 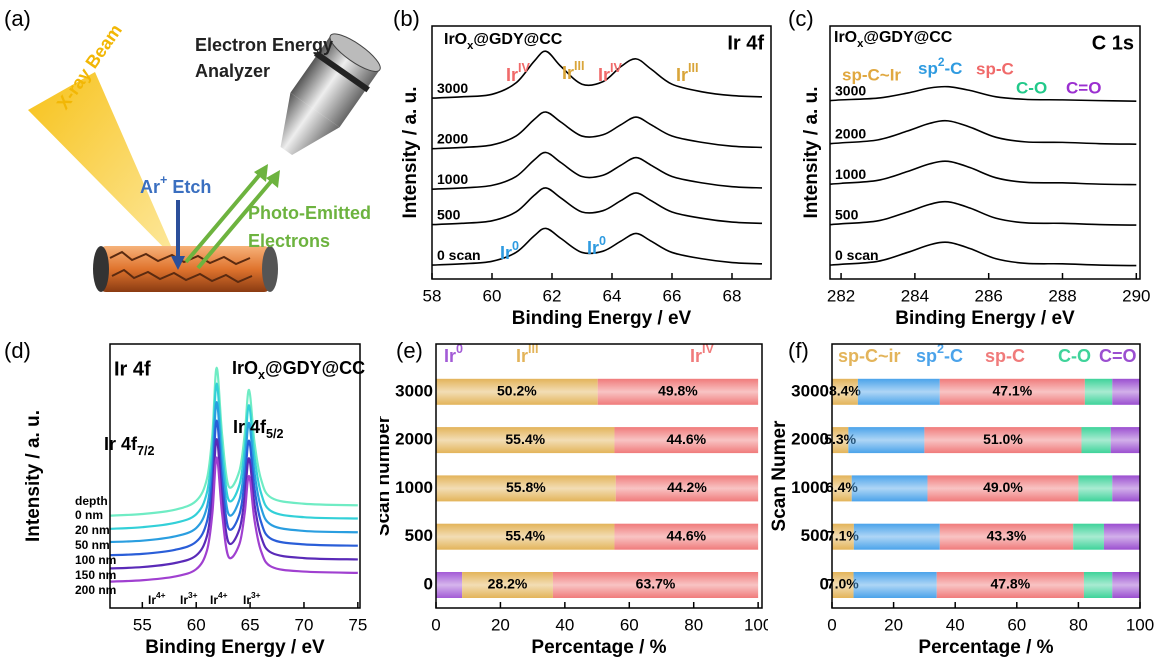 I want to click on data-label: 63.7%, so click(x=656, y=584).